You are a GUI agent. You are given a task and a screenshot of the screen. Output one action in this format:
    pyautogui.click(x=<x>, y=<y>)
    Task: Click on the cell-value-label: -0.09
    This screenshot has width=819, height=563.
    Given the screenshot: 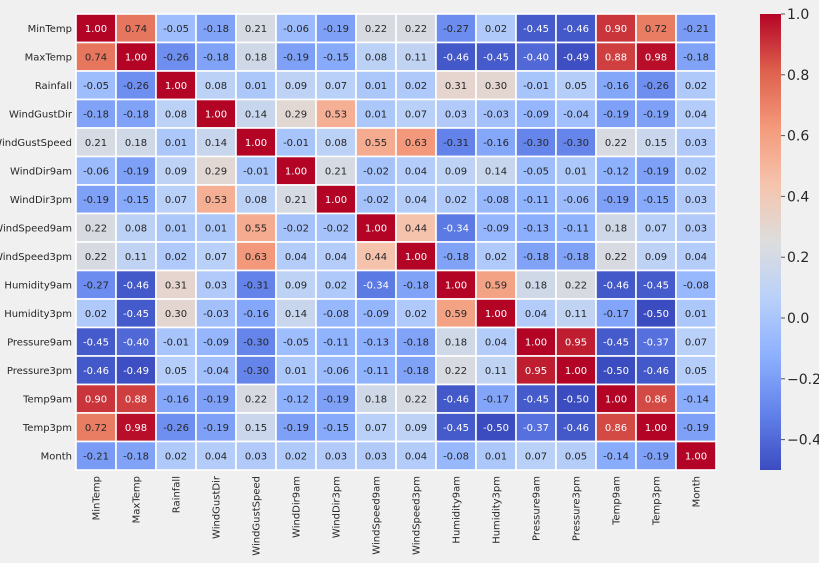 What is the action you would take?
    pyautogui.click(x=536, y=114)
    